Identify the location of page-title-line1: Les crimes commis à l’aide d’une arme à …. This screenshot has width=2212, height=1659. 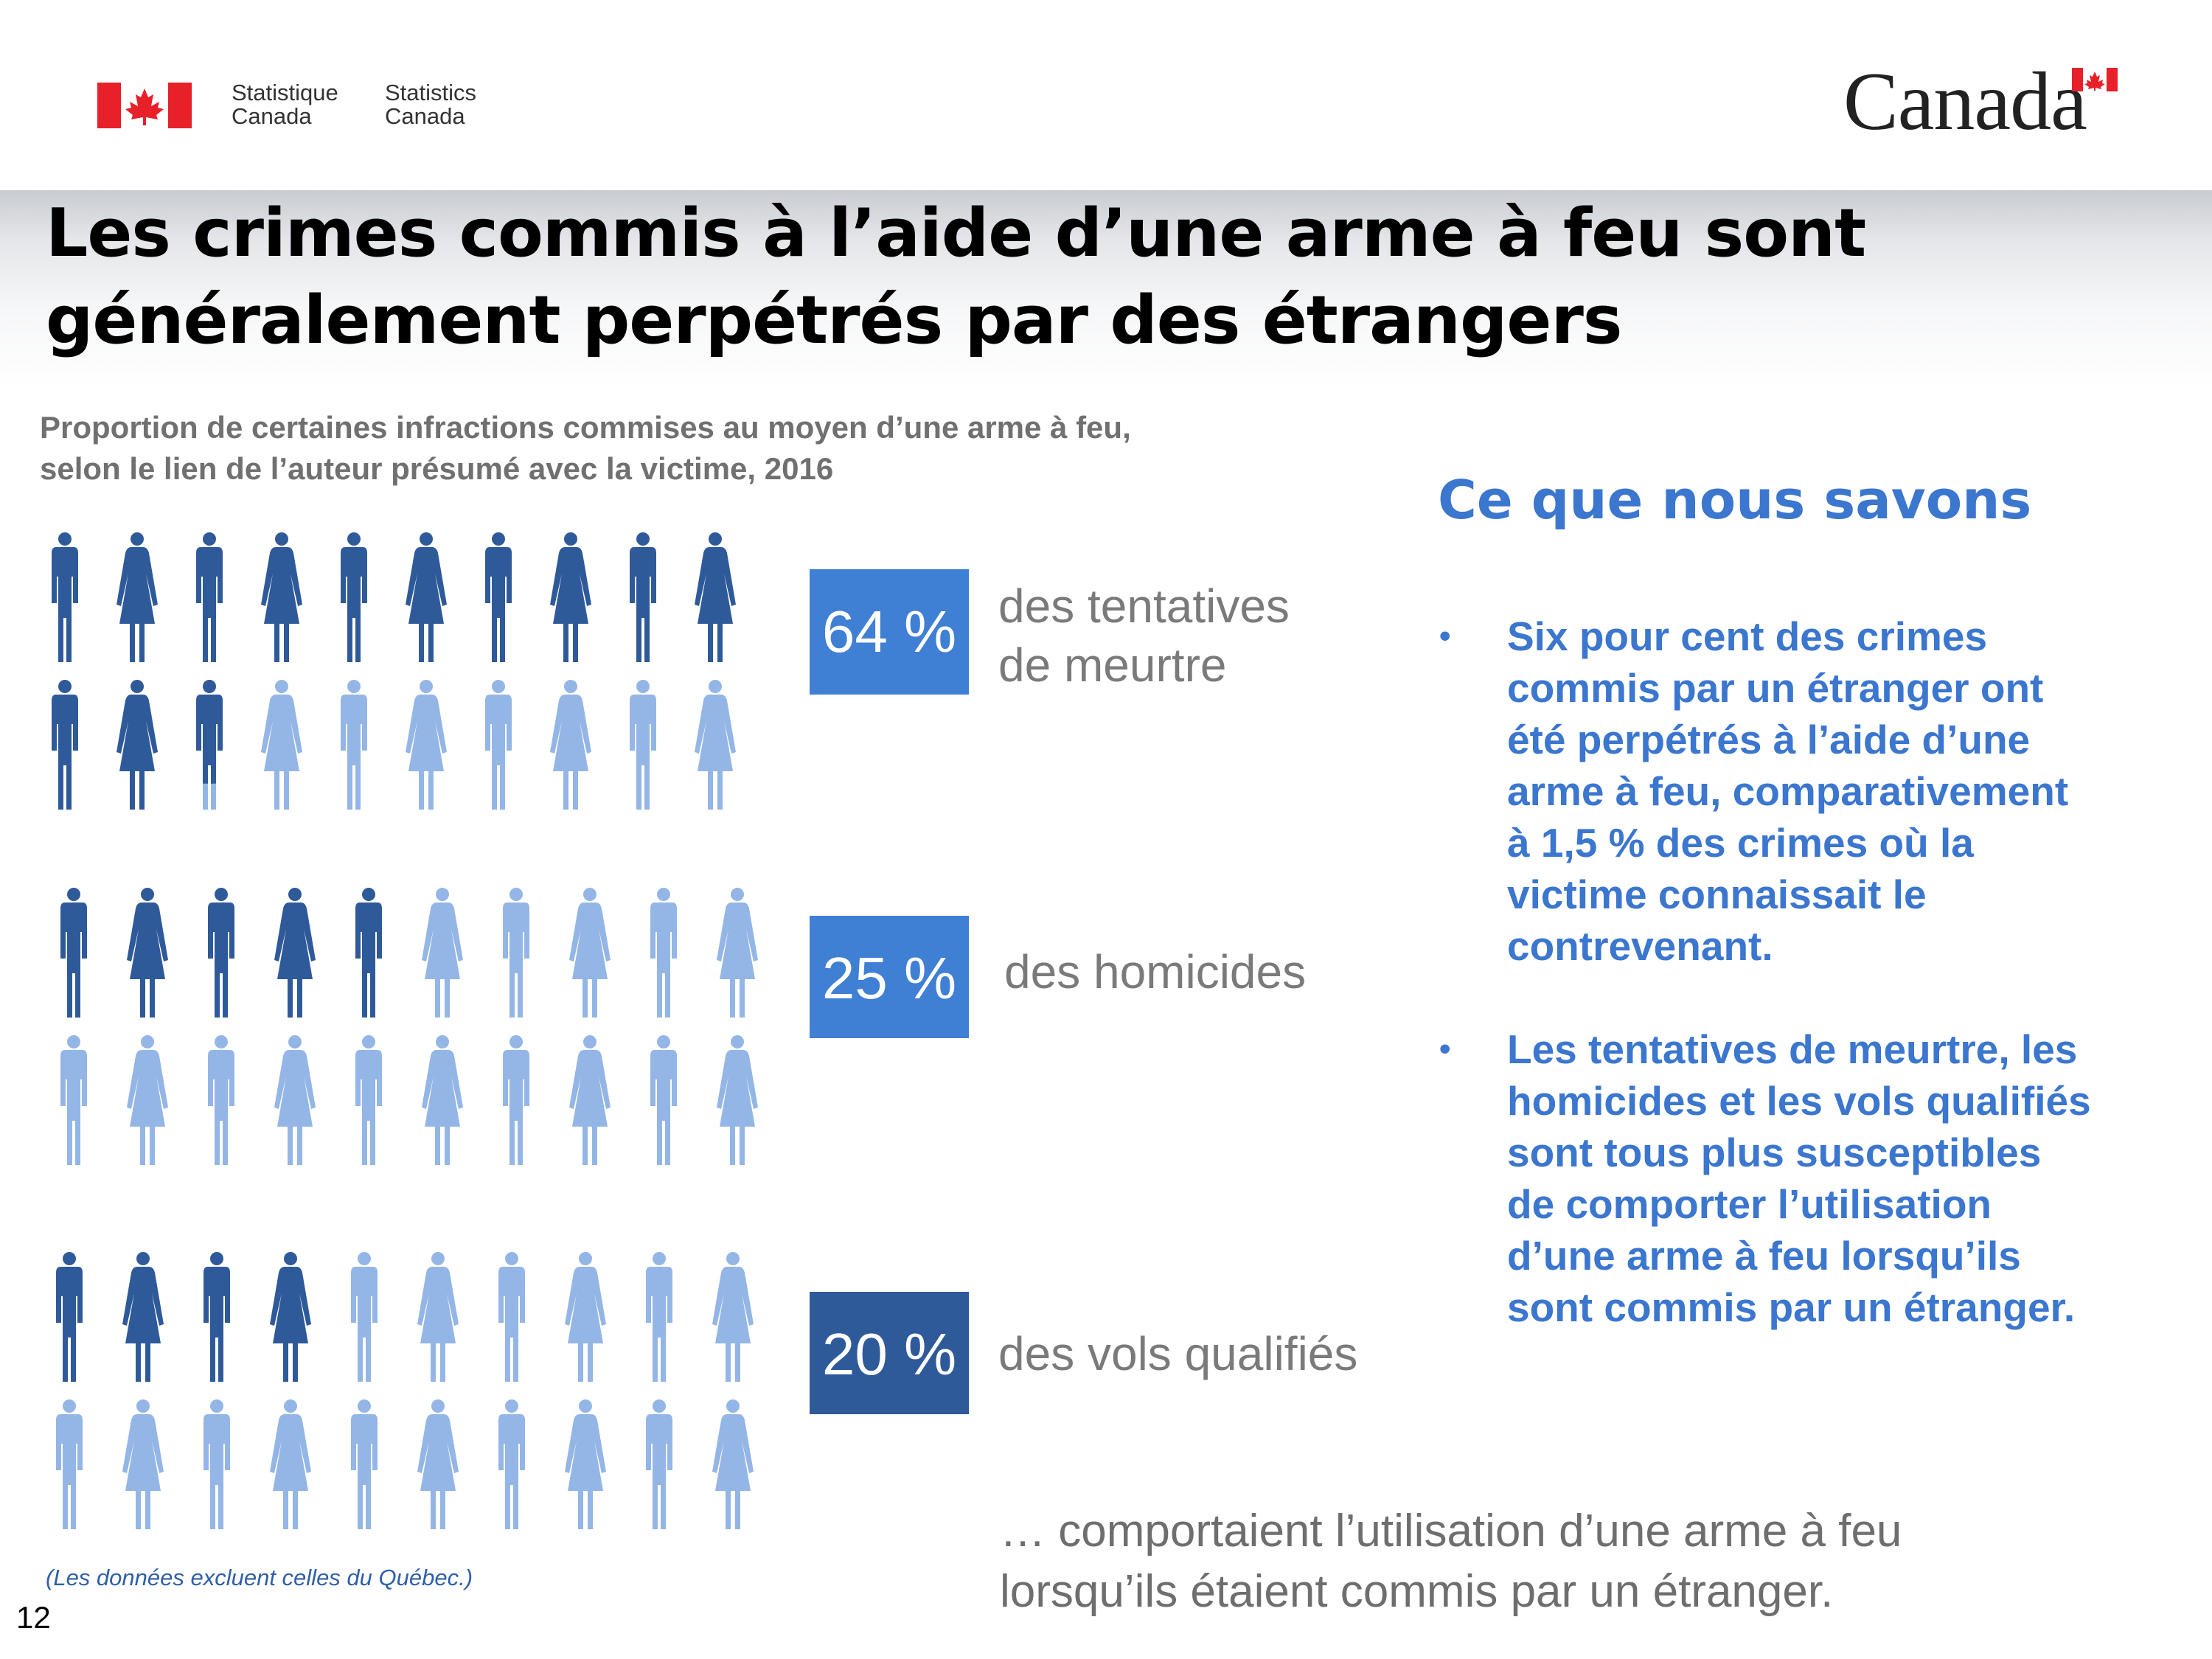
(956, 233).